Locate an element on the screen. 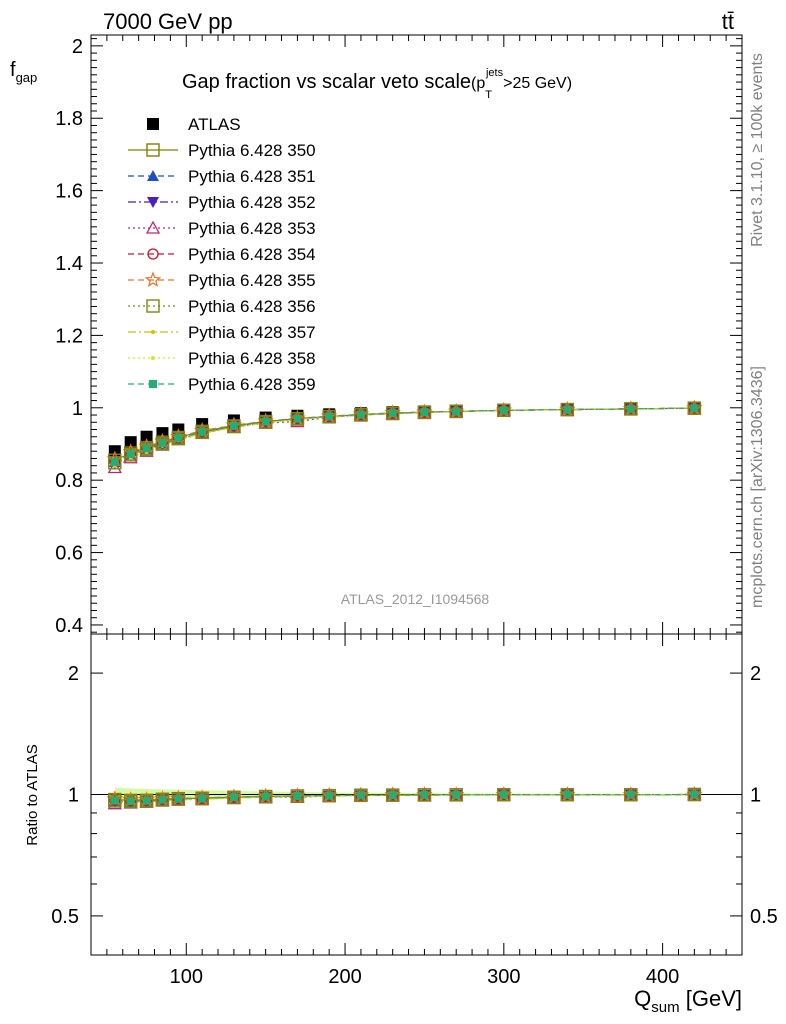  y-tick-label: 1 is located at coordinates (77, 409).